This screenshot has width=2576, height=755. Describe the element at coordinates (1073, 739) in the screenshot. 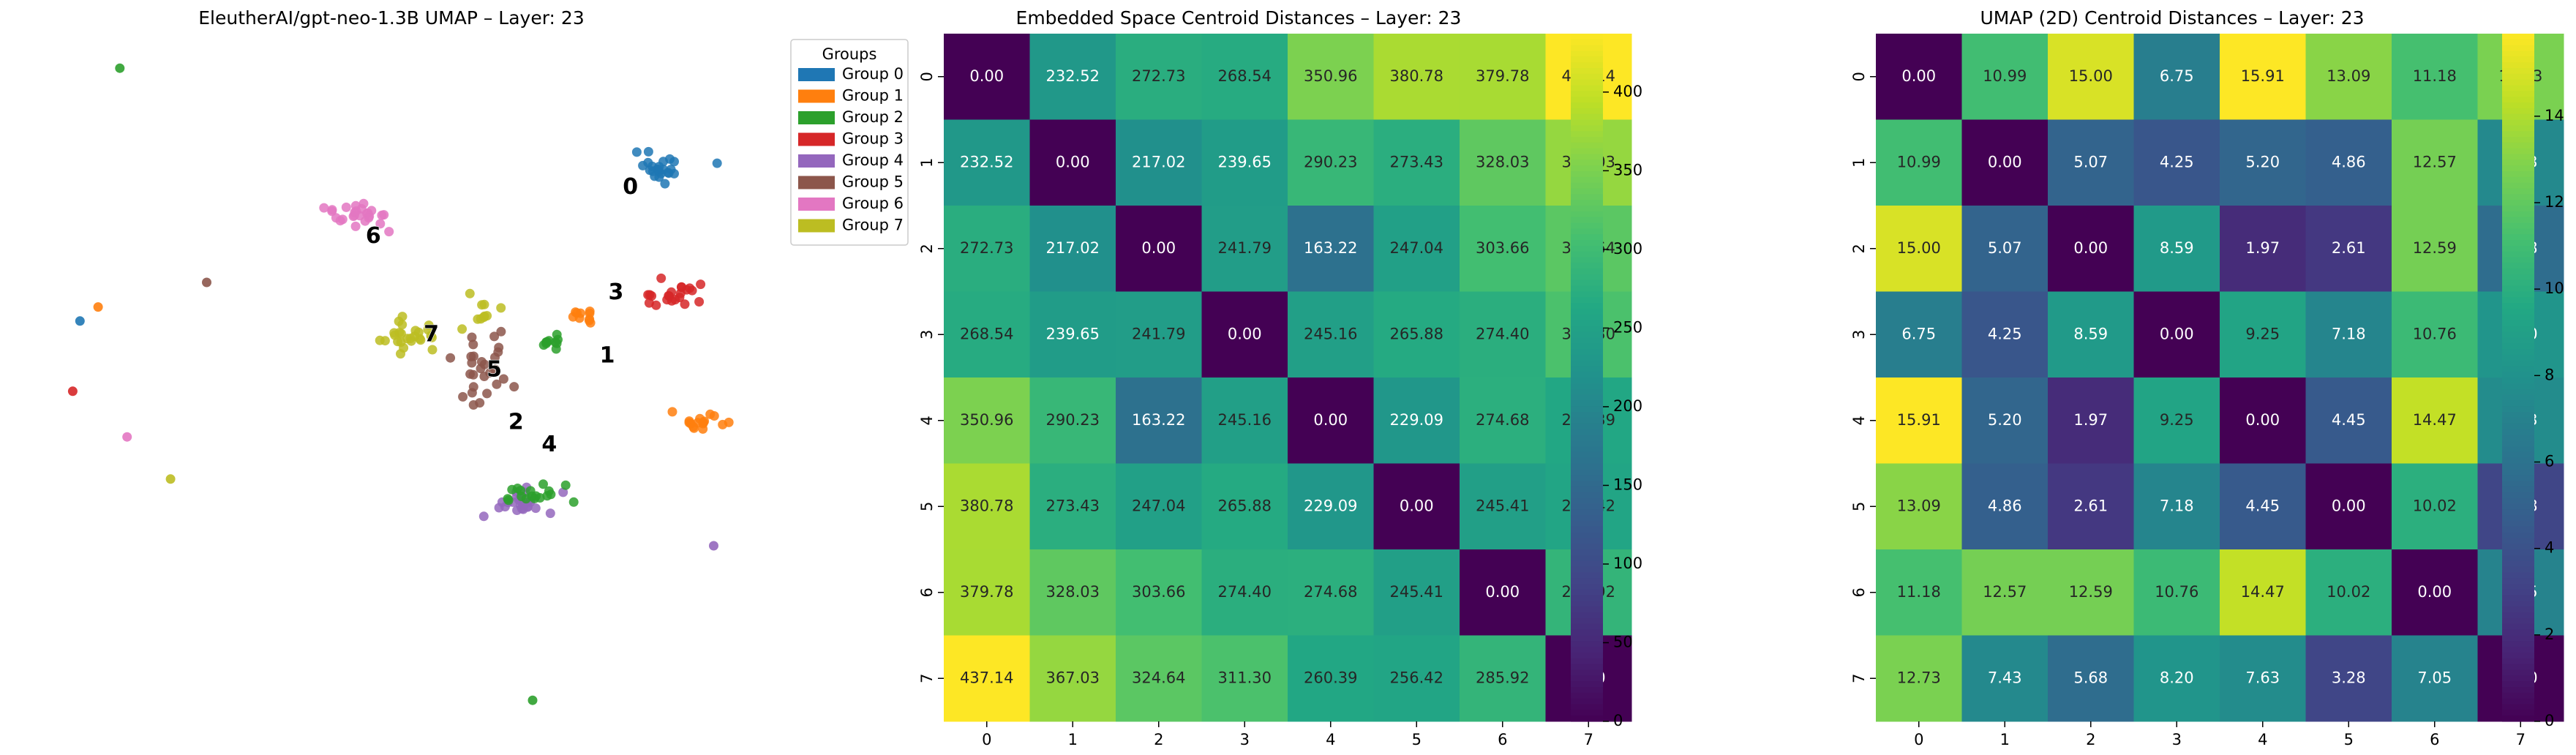

I see `hm-embedded-xtick-1: 1` at that location.